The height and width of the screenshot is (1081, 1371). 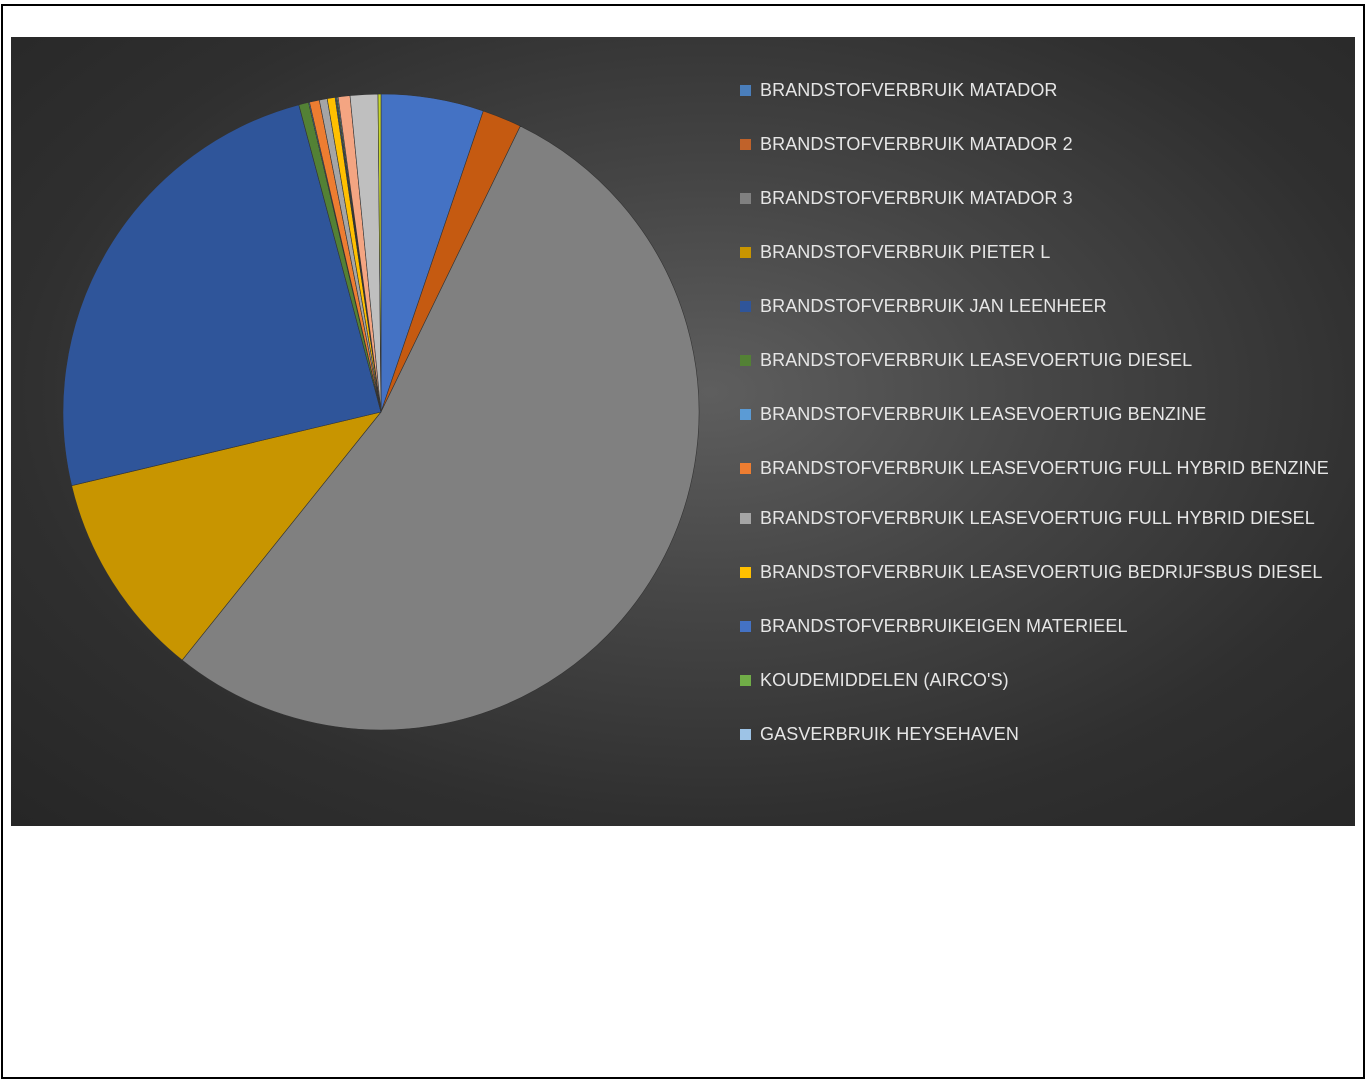 What do you see at coordinates (916, 198) in the screenshot?
I see `legend-label: BRANDSTOFVERBRUIK MATADOR 3` at bounding box center [916, 198].